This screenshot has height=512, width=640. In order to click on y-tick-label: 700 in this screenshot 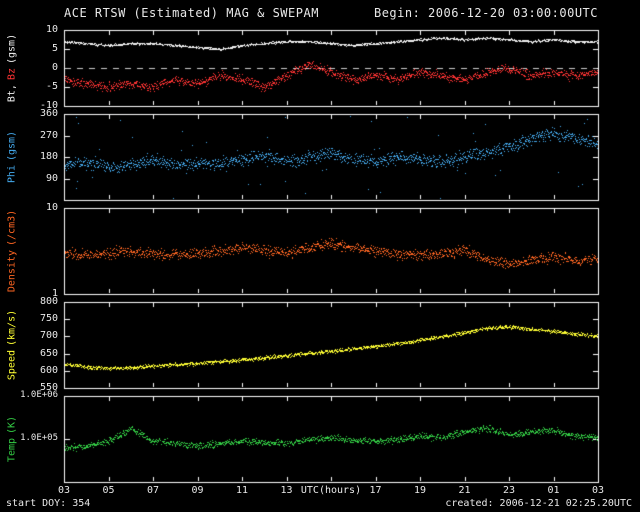, I will do `click(48, 336)`.